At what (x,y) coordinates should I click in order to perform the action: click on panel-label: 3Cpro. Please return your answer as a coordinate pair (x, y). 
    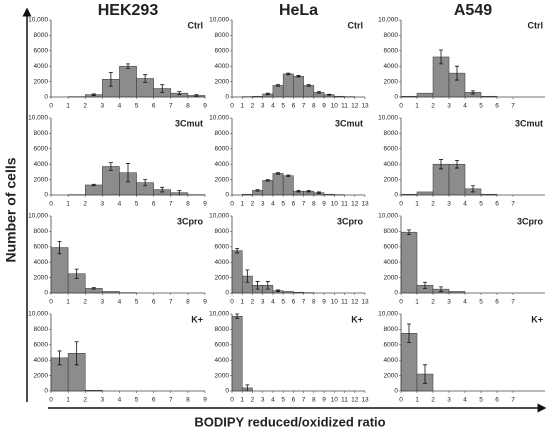
    Looking at the image, I should click on (190, 221).